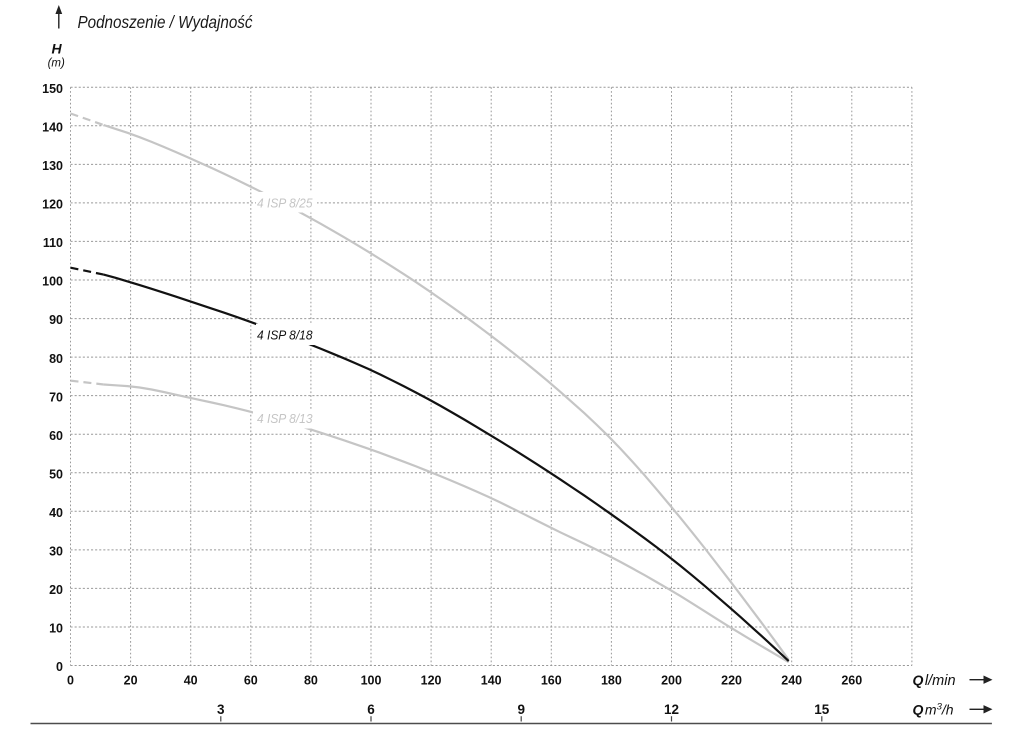 Image resolution: width=1024 pixels, height=732 pixels. Describe the element at coordinates (671, 680) in the screenshot. I see `svg-text: 200` at that location.